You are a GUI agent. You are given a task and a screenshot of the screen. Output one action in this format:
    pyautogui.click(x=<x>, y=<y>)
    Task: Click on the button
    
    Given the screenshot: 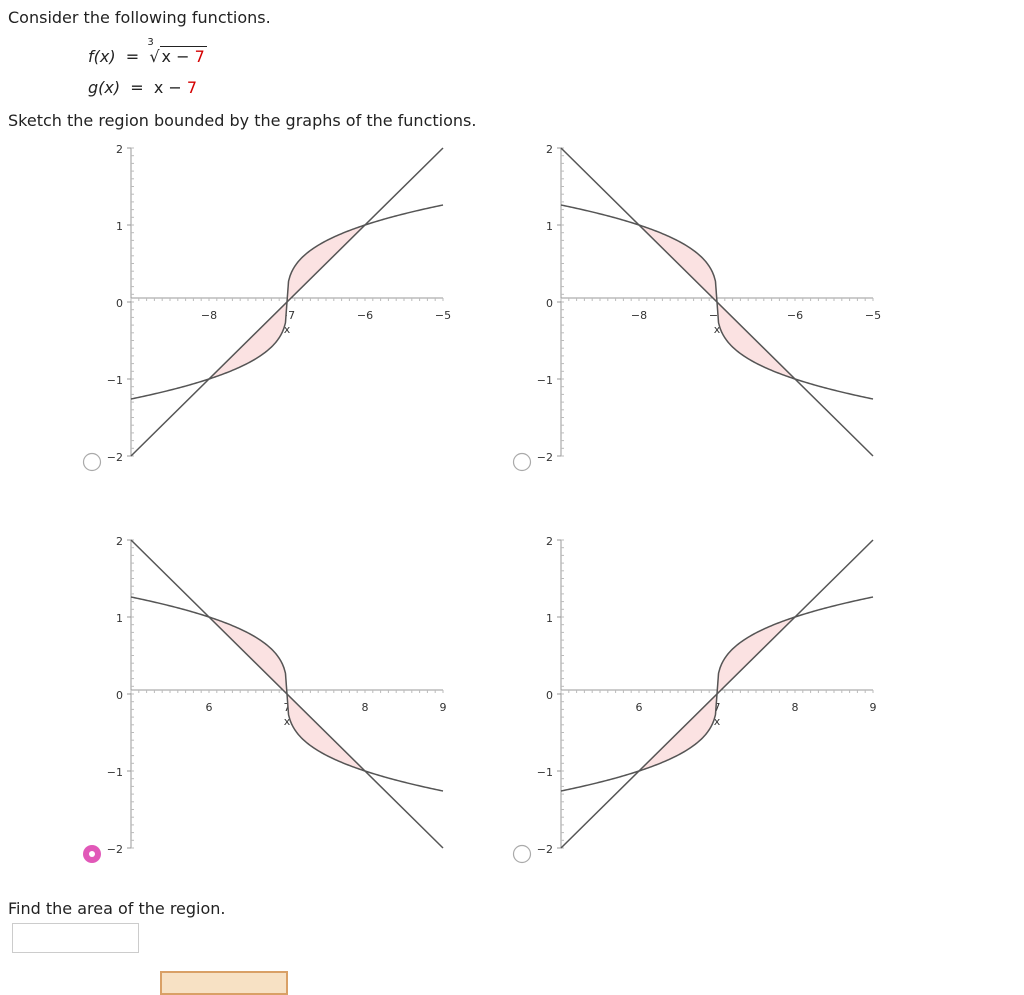 What is the action you would take?
    pyautogui.click(x=224, y=983)
    